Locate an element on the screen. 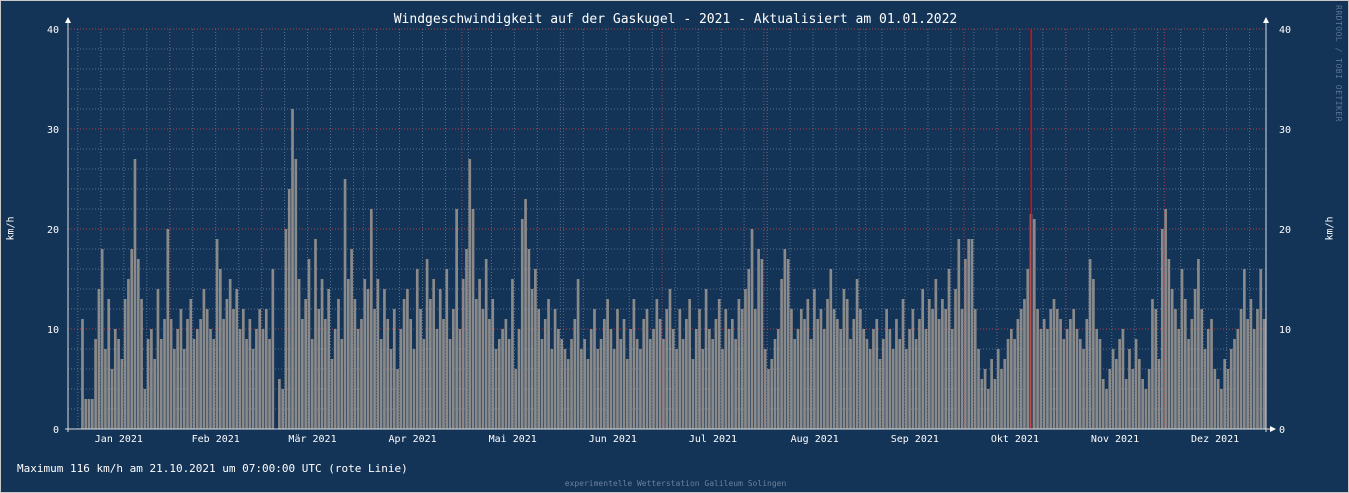  y-tick-label-right: 30 is located at coordinates (1285, 130).